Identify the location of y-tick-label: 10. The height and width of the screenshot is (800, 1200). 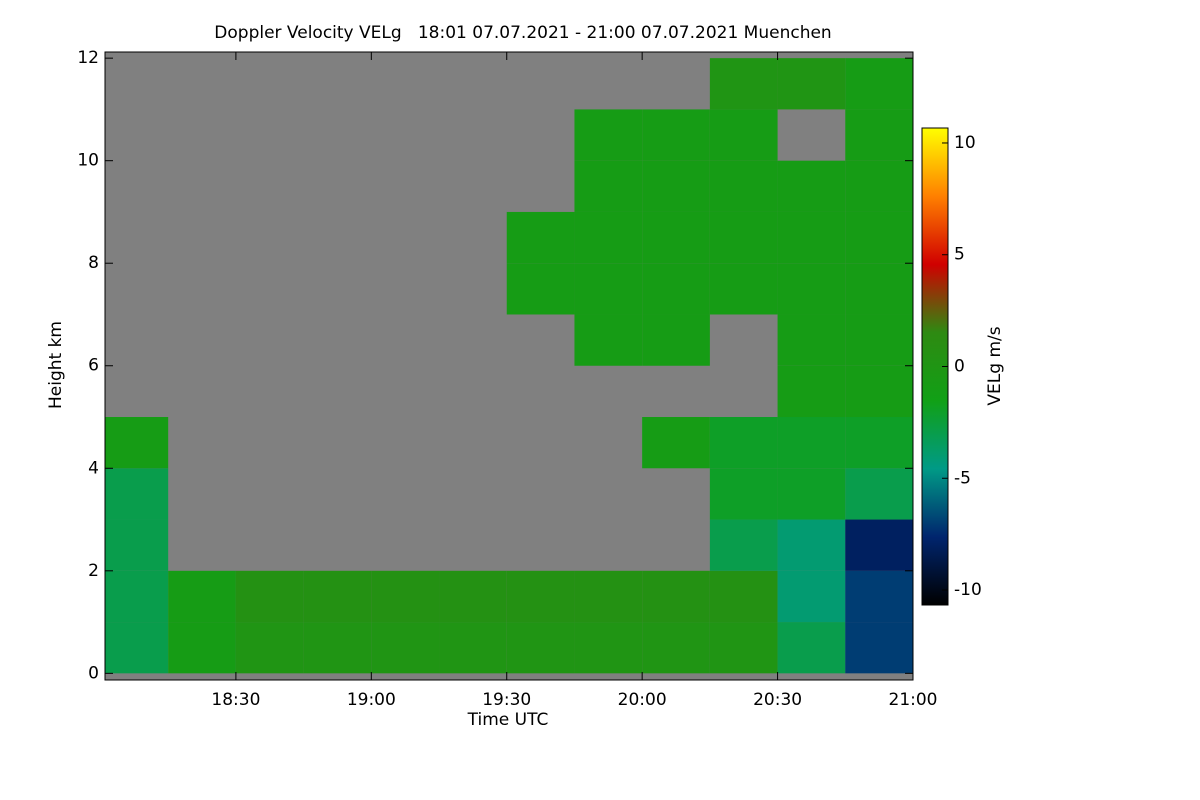
(88, 161).